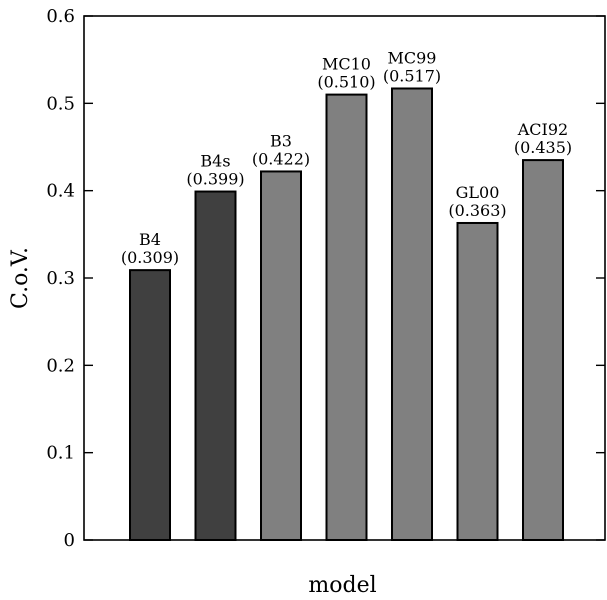 The image size is (607, 600). Describe the element at coordinates (69, 540) in the screenshot. I see `y-tick-label: 0` at that location.